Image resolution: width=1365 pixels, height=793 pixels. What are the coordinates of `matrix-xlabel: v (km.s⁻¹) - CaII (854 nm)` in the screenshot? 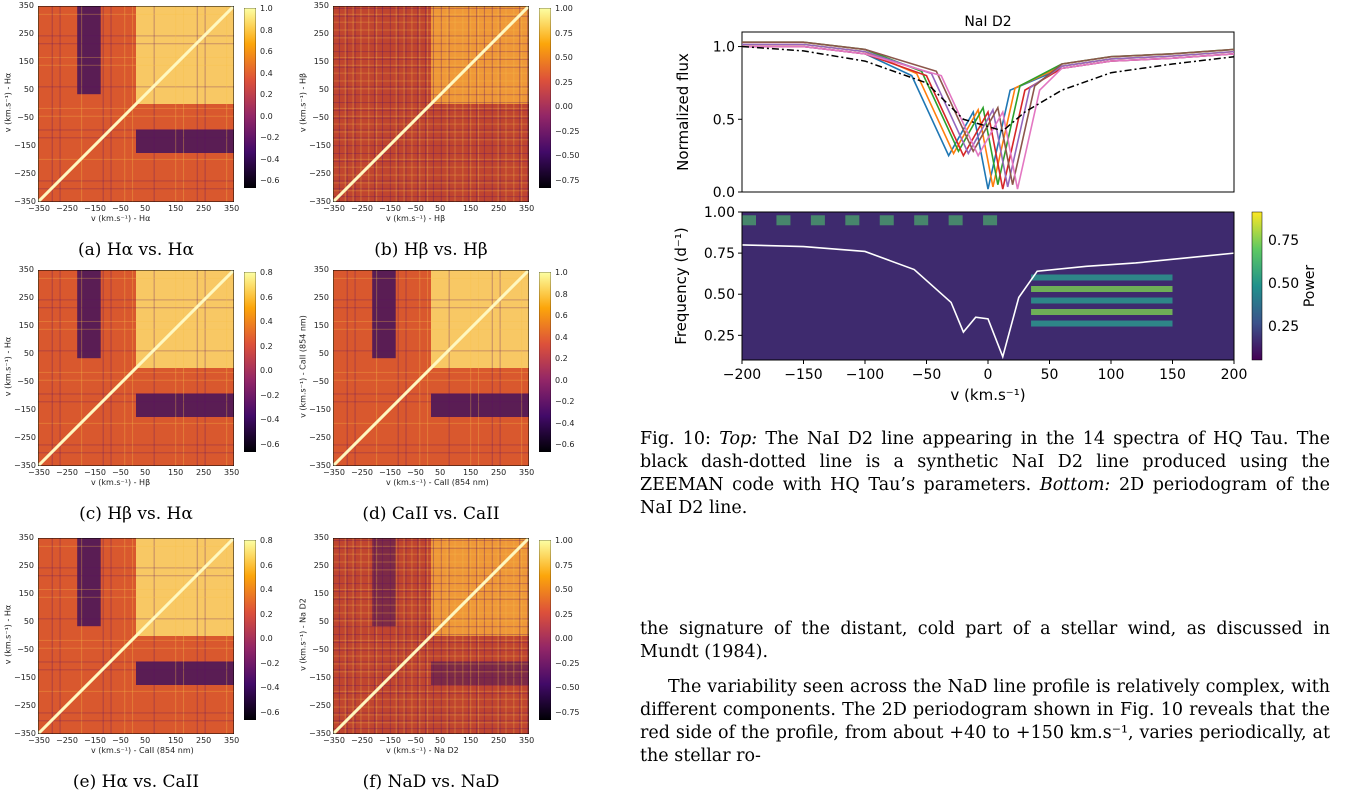 It's located at (437, 482).